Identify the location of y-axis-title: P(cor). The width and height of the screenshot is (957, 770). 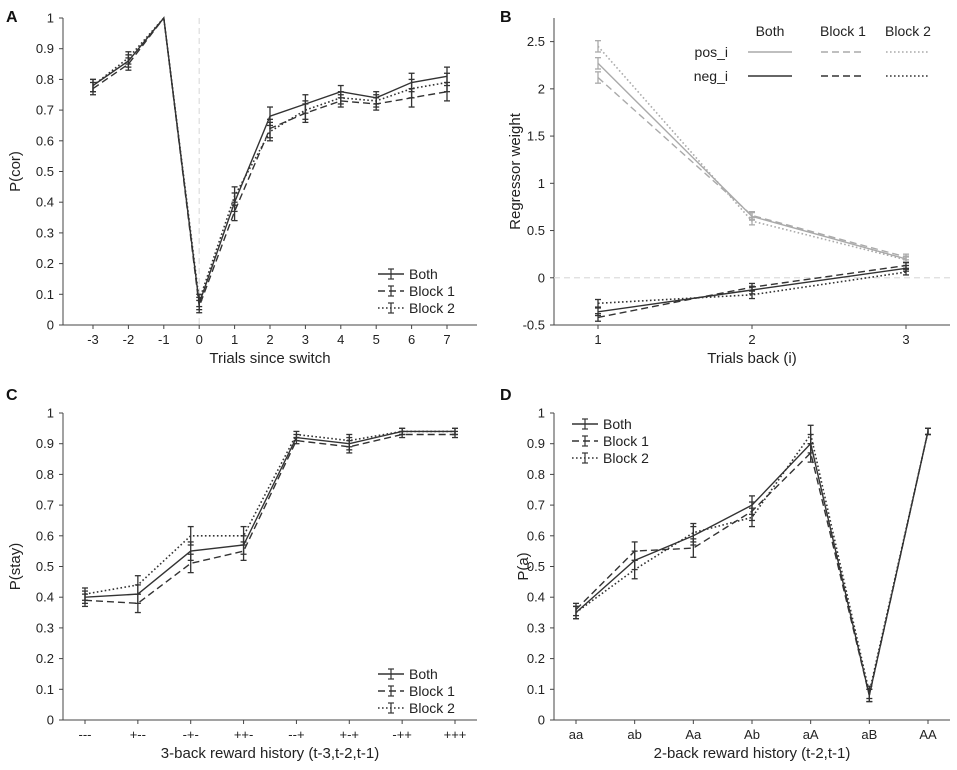
(15, 171).